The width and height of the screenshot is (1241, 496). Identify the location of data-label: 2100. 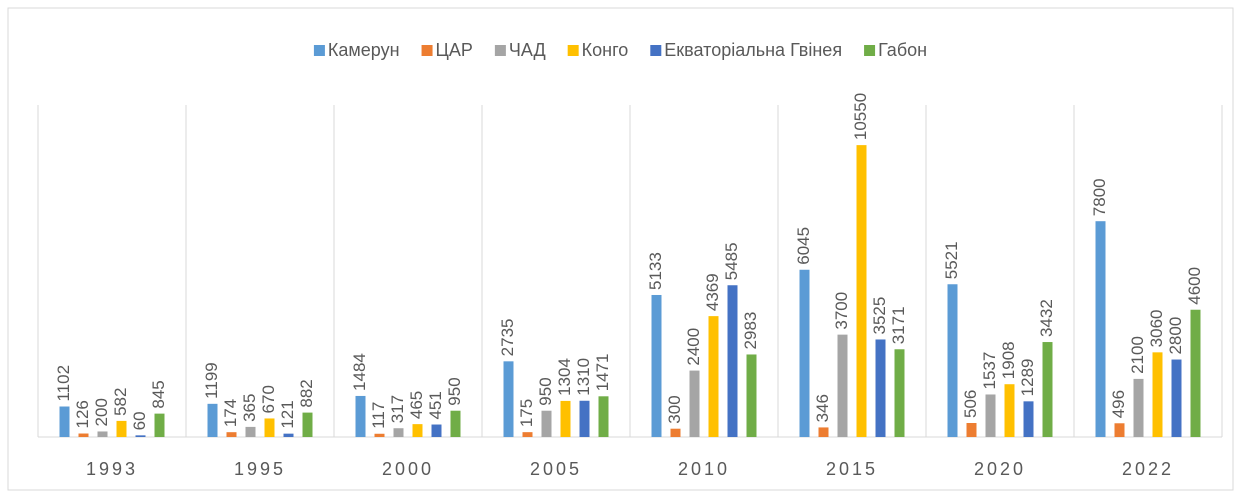
(1137, 355).